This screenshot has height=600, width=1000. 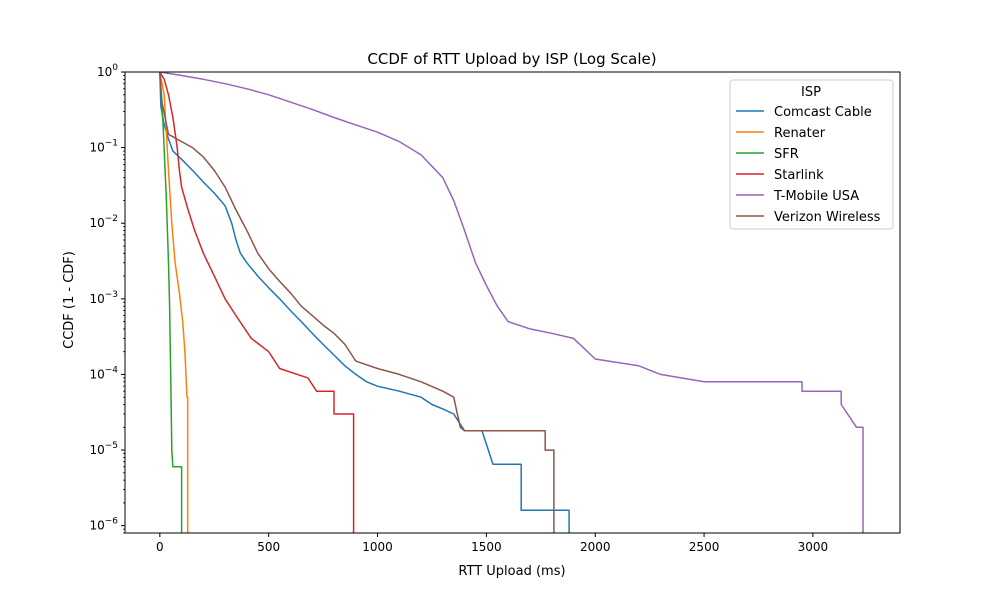 I want to click on y-tick-label: 10⁻⁵, so click(x=103, y=449).